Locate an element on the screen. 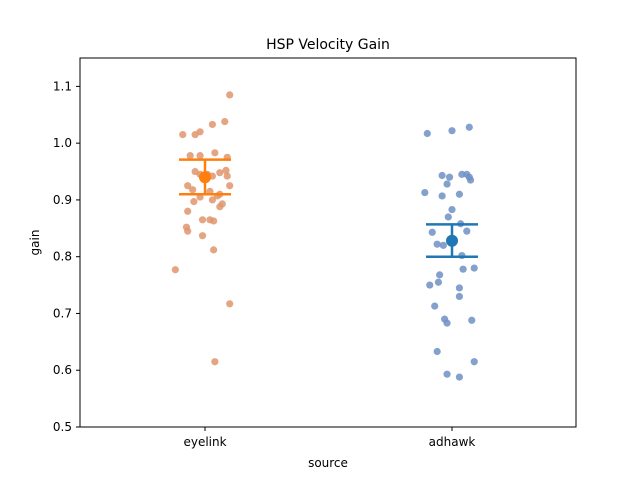 The width and height of the screenshot is (640, 480). y-tick-label: 0.8 is located at coordinates (62, 257).